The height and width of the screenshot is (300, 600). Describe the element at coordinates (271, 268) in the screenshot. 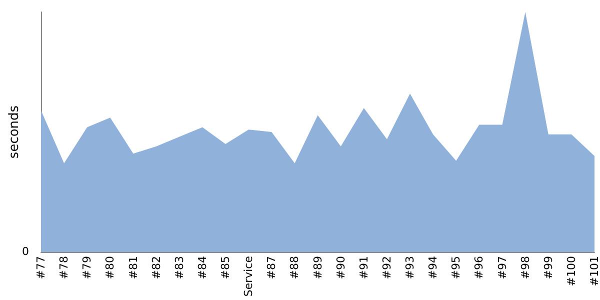

I see `x-tick-label: #87` at that location.